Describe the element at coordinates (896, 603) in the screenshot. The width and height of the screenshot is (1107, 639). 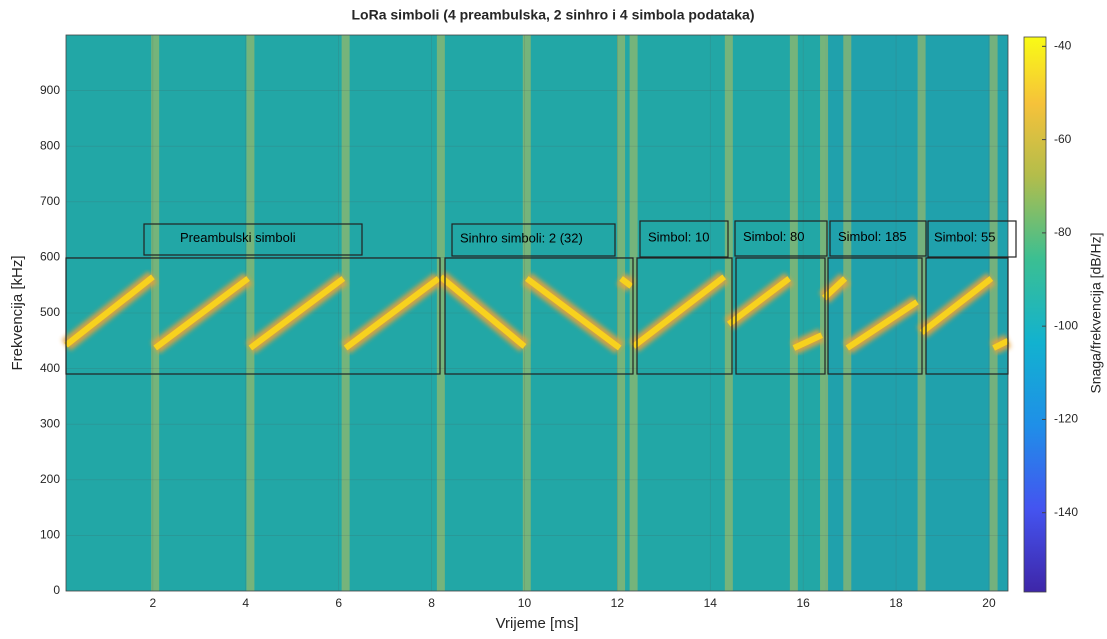
I see `x-tick-label: 18` at that location.